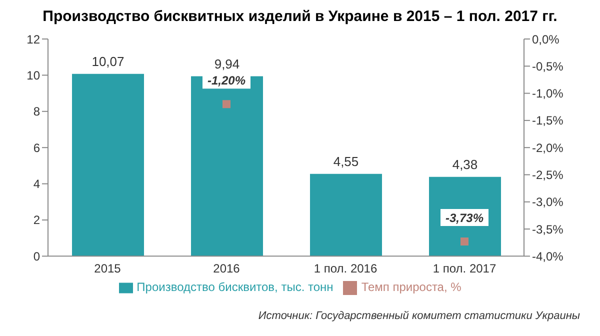 The height and width of the screenshot is (336, 600). What do you see at coordinates (36, 184) in the screenshot?
I see `y-tick-label: 4` at bounding box center [36, 184].